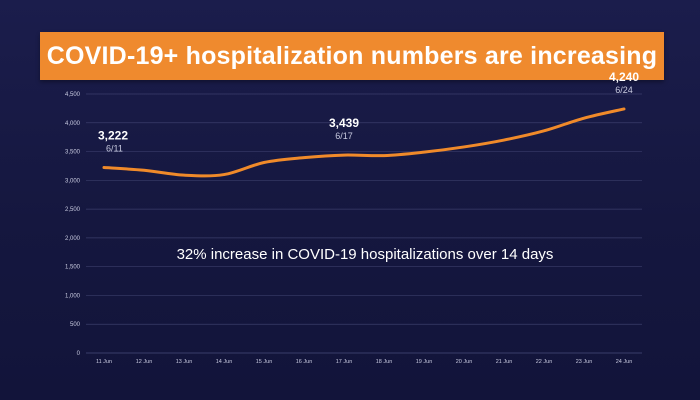 This screenshot has width=700, height=400. Describe the element at coordinates (344, 136) in the screenshot. I see `data-label-date: 6/17` at that location.